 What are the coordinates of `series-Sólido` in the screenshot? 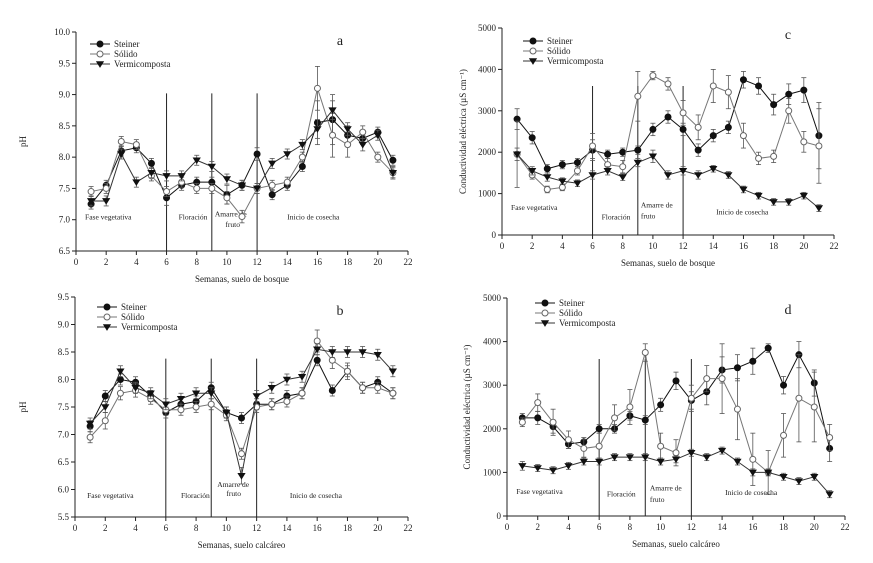 It's located at (676, 419).